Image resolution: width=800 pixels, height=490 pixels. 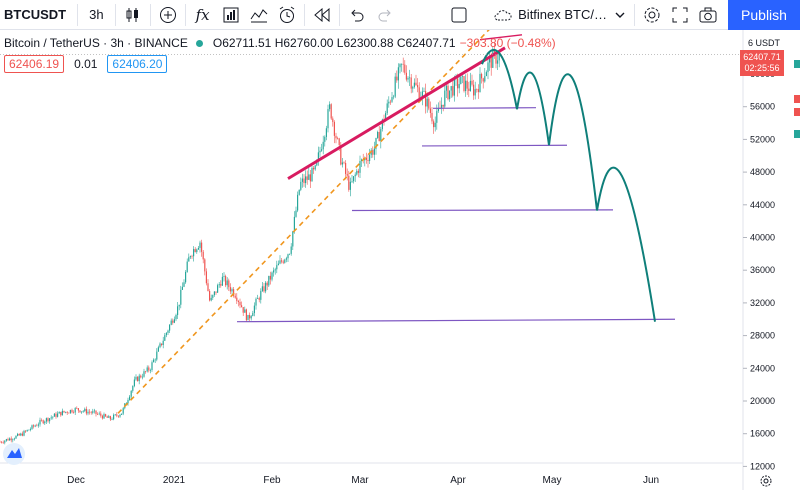 What do you see at coordinates (766, 481) in the screenshot?
I see `axis-settings-gear-icon` at bounding box center [766, 481].